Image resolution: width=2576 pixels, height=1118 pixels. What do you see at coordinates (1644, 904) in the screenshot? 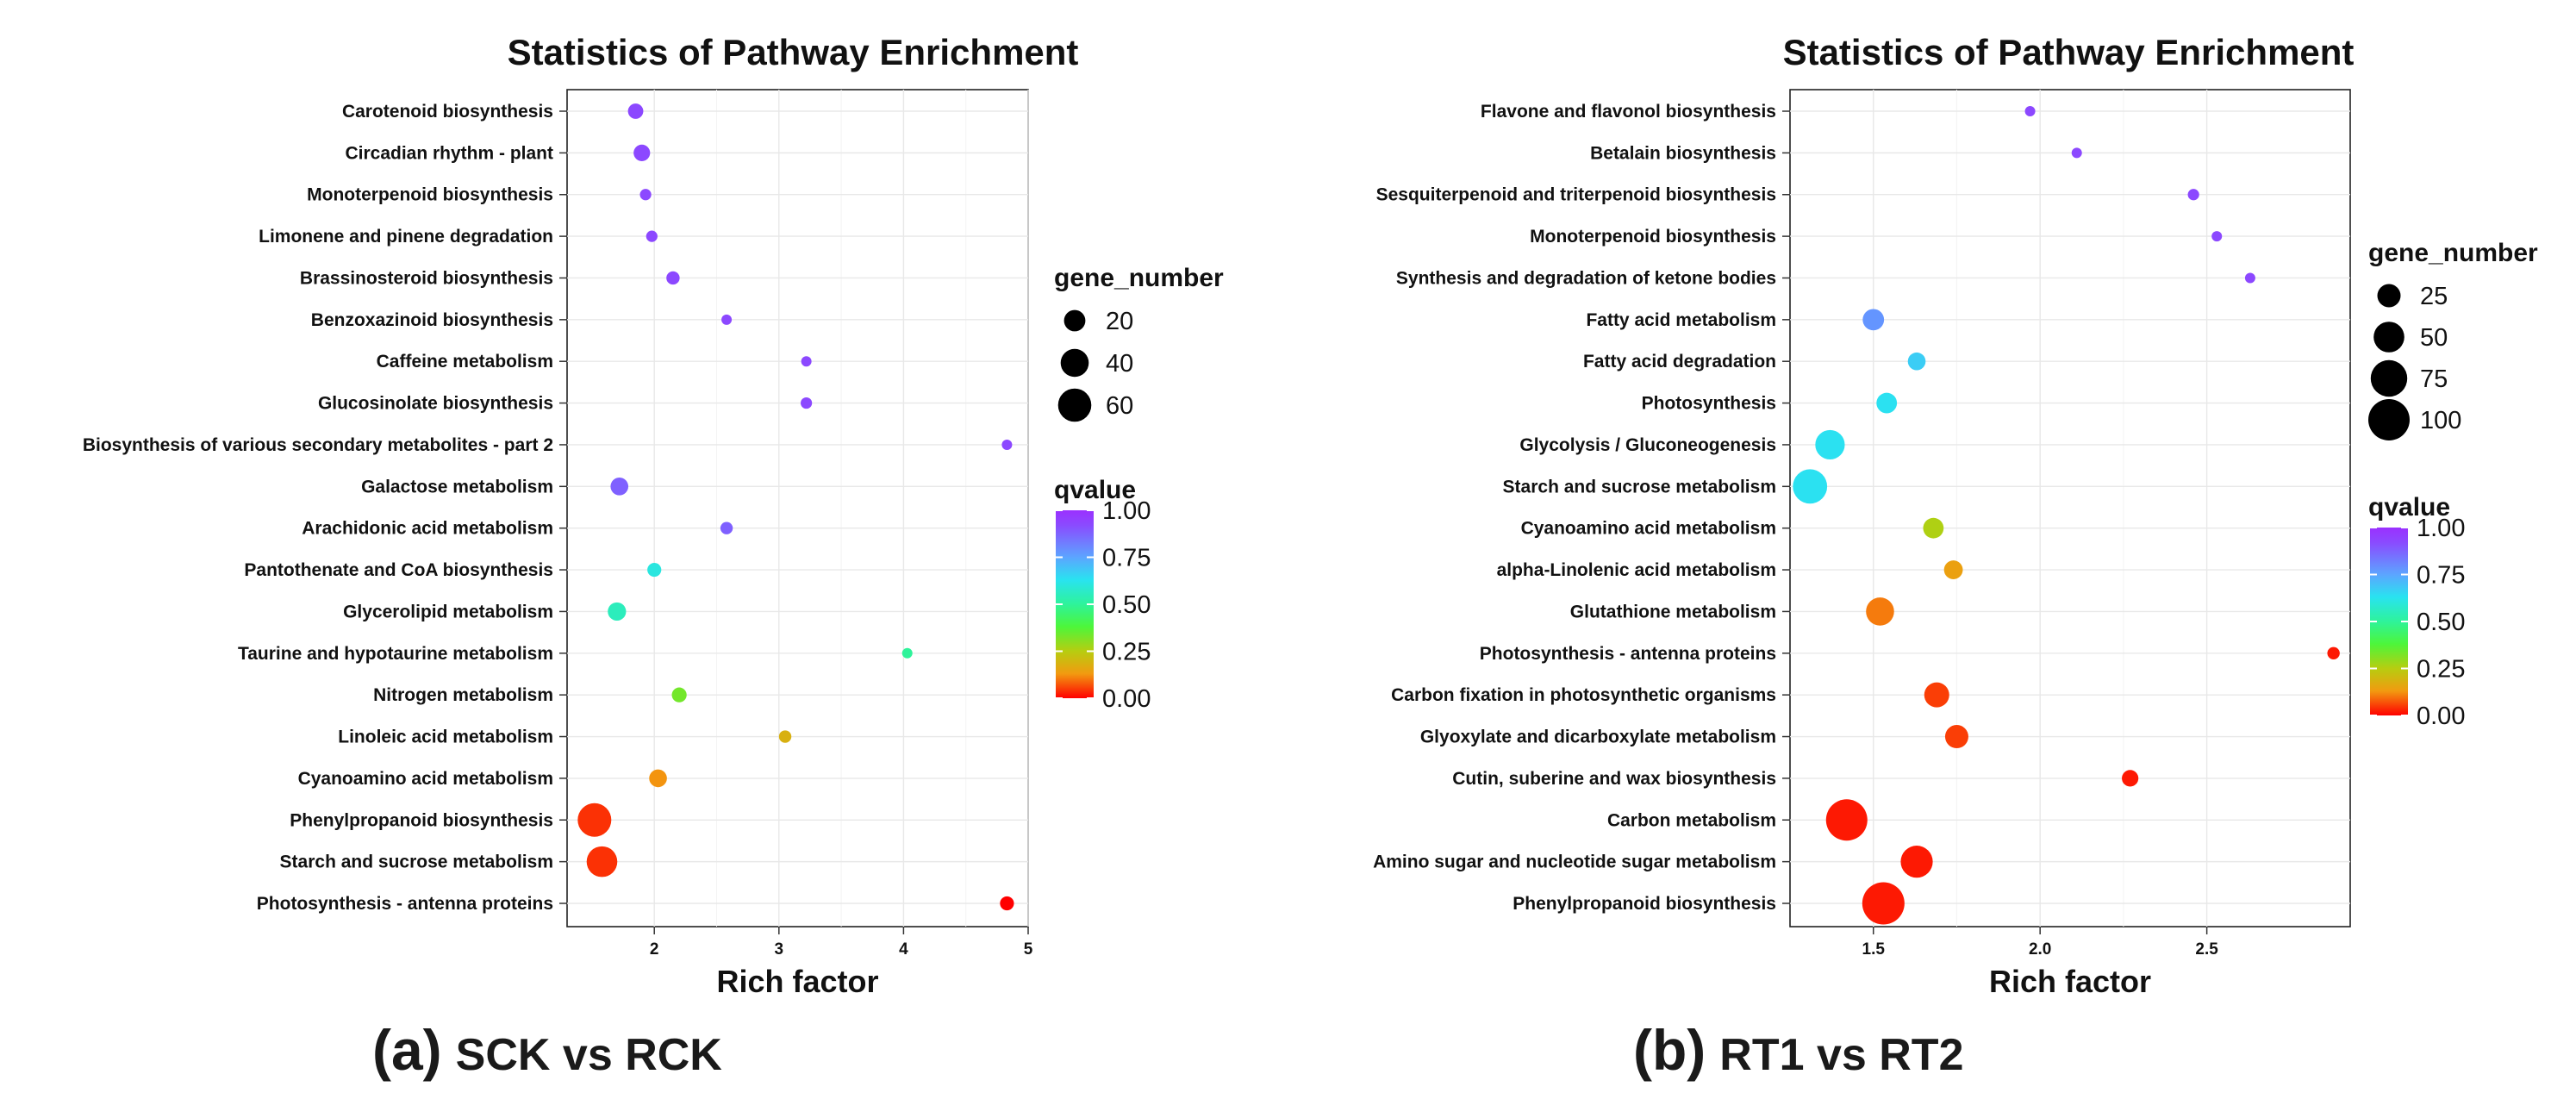
I see `panel-b-ytick-label-19: Phenylpropanoid biosynthesis` at bounding box center [1644, 904].